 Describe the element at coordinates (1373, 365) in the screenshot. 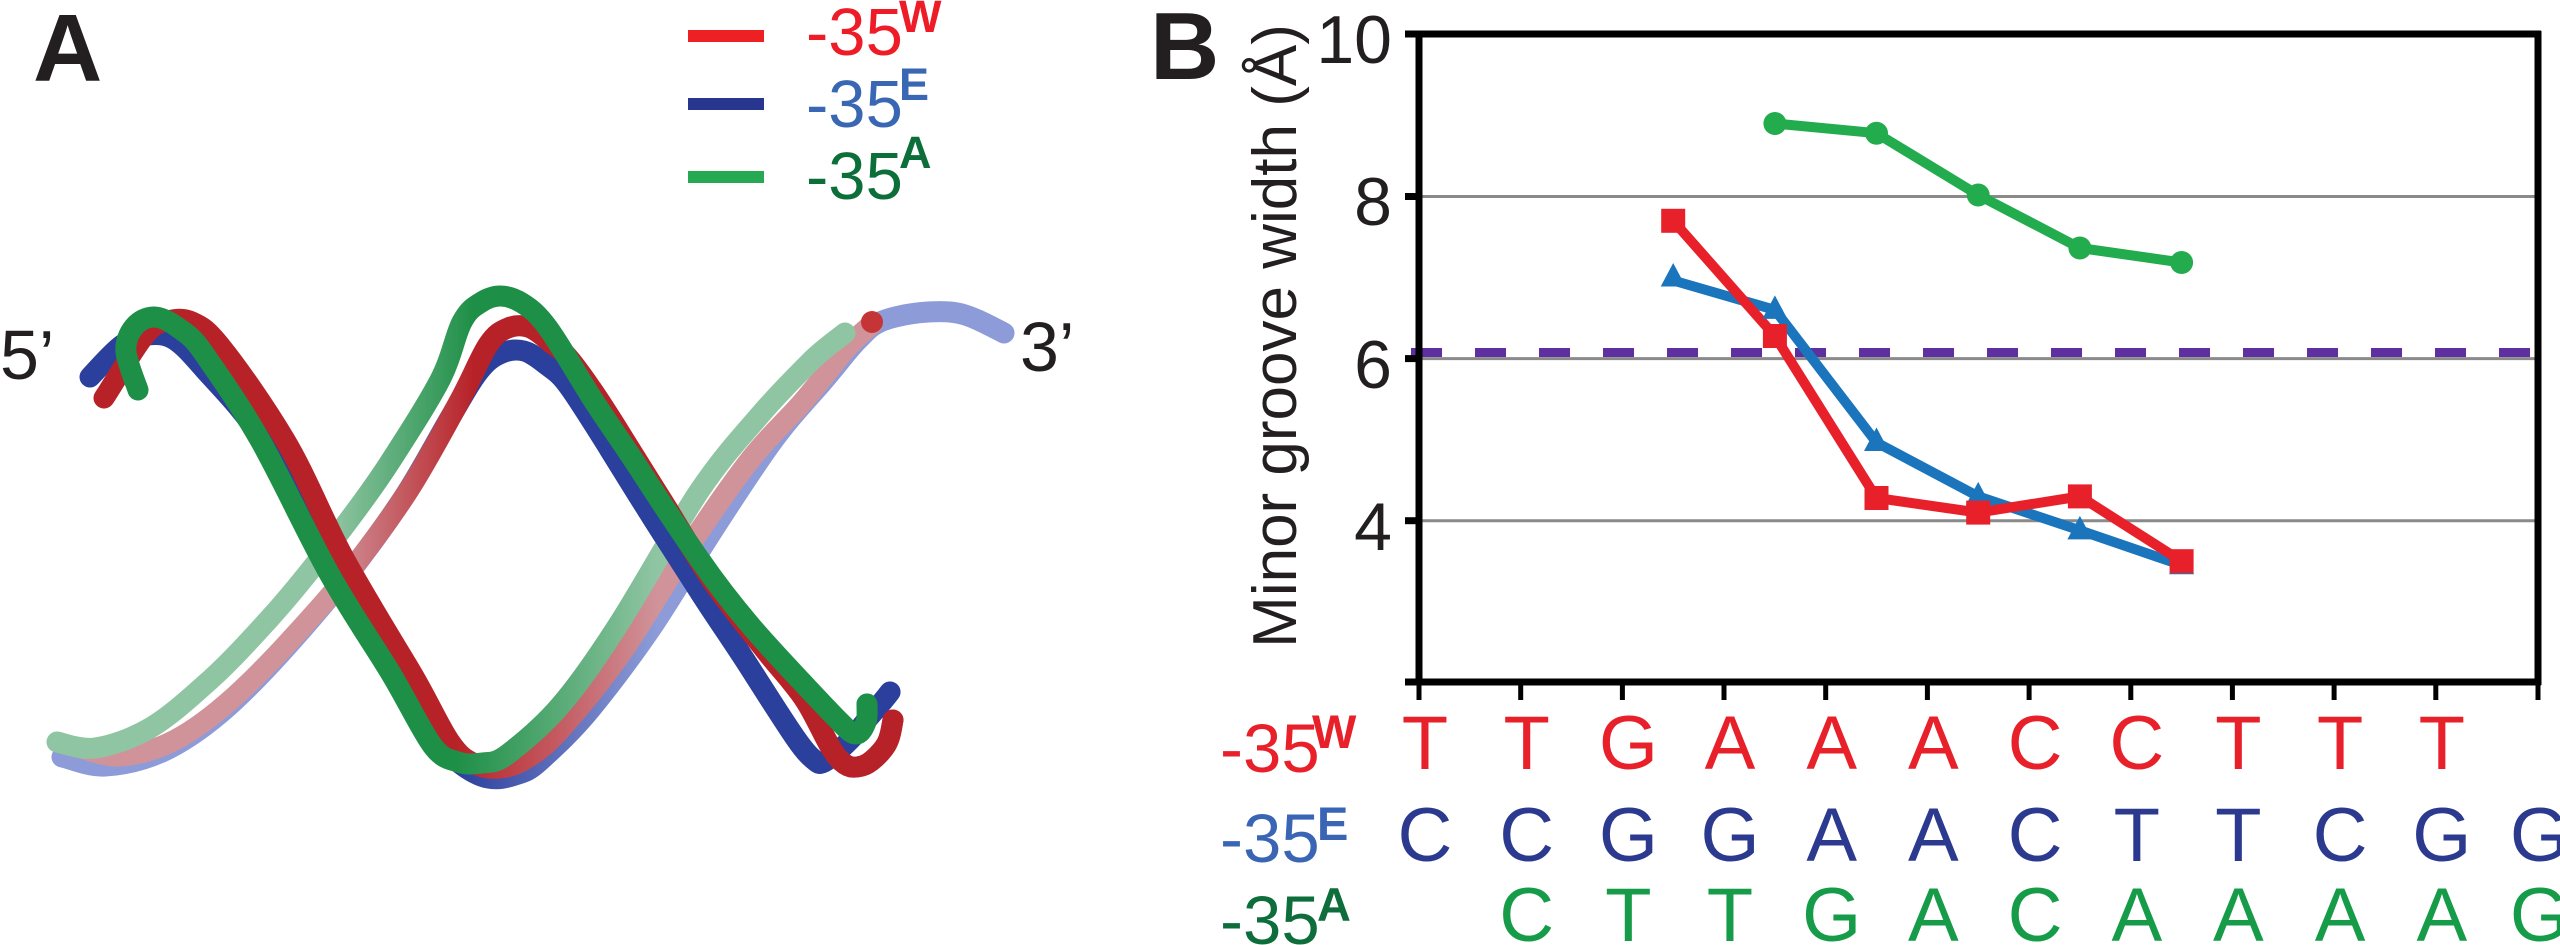

I see `svg-text: 6` at that location.